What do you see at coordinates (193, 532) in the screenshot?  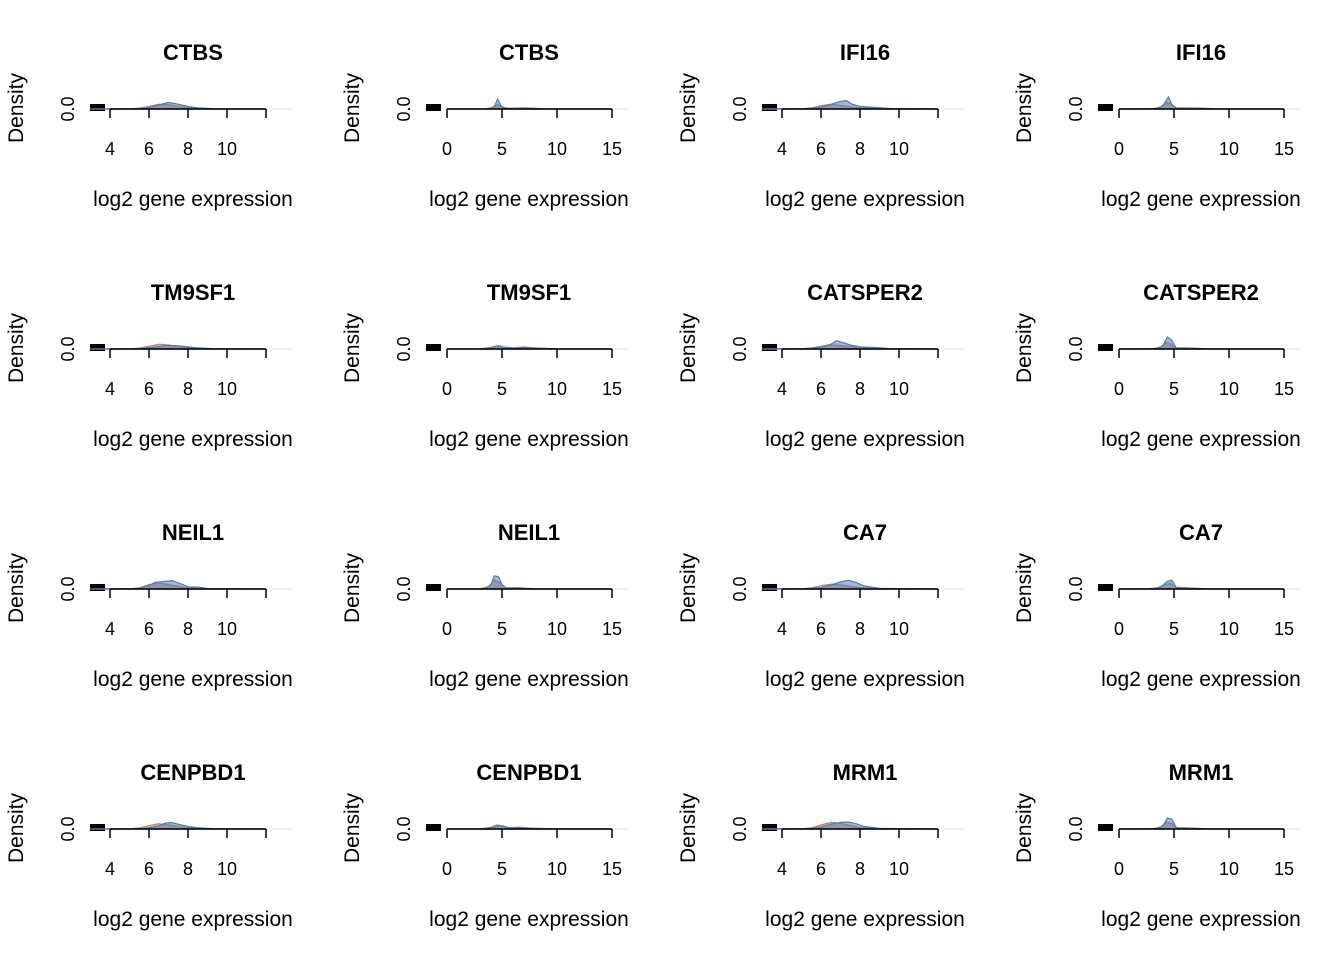 I see `panel-title: NEIL1` at bounding box center [193, 532].